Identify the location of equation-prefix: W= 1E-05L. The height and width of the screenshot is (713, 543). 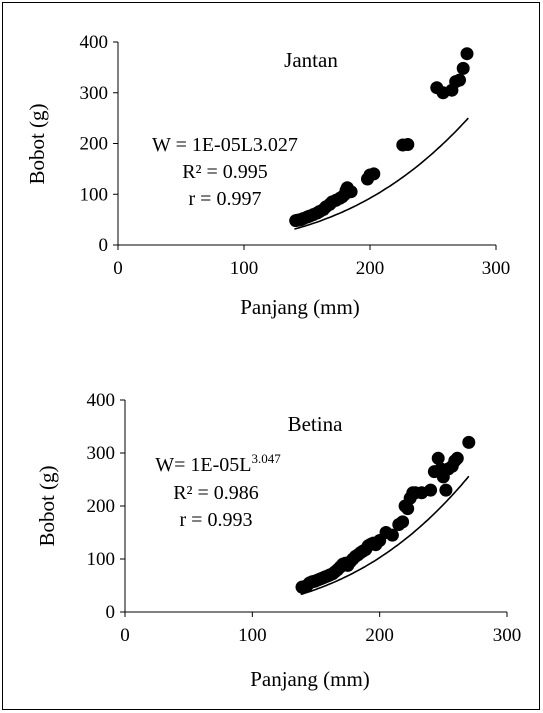
(203, 465).